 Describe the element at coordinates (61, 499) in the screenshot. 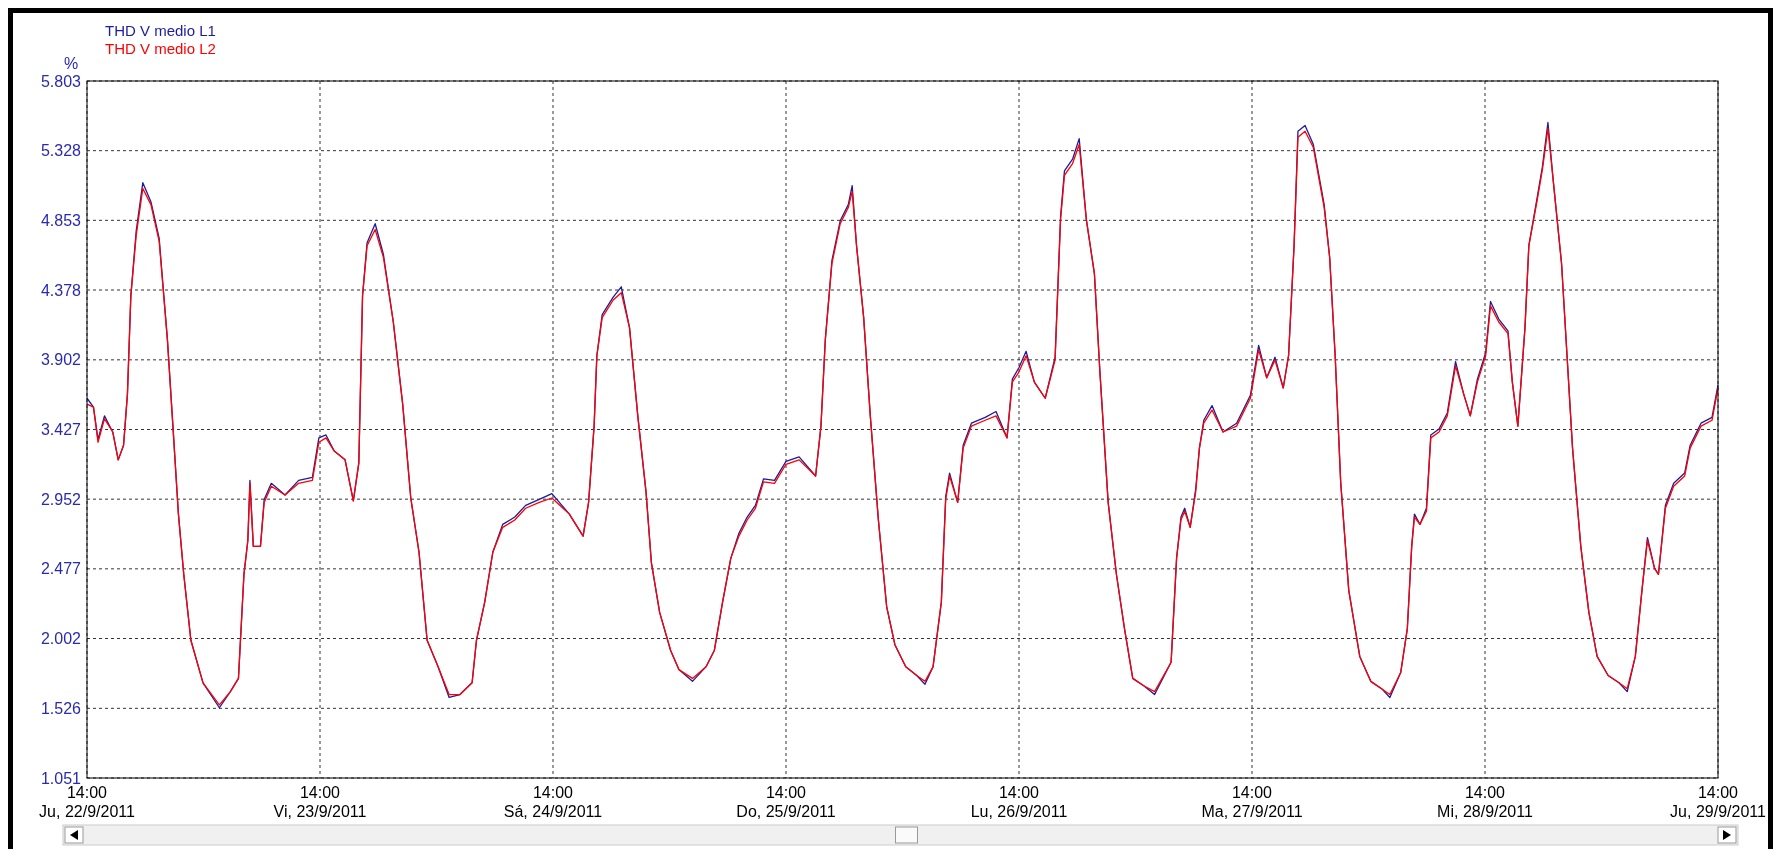

I see `y-tick-label: 2.952` at that location.